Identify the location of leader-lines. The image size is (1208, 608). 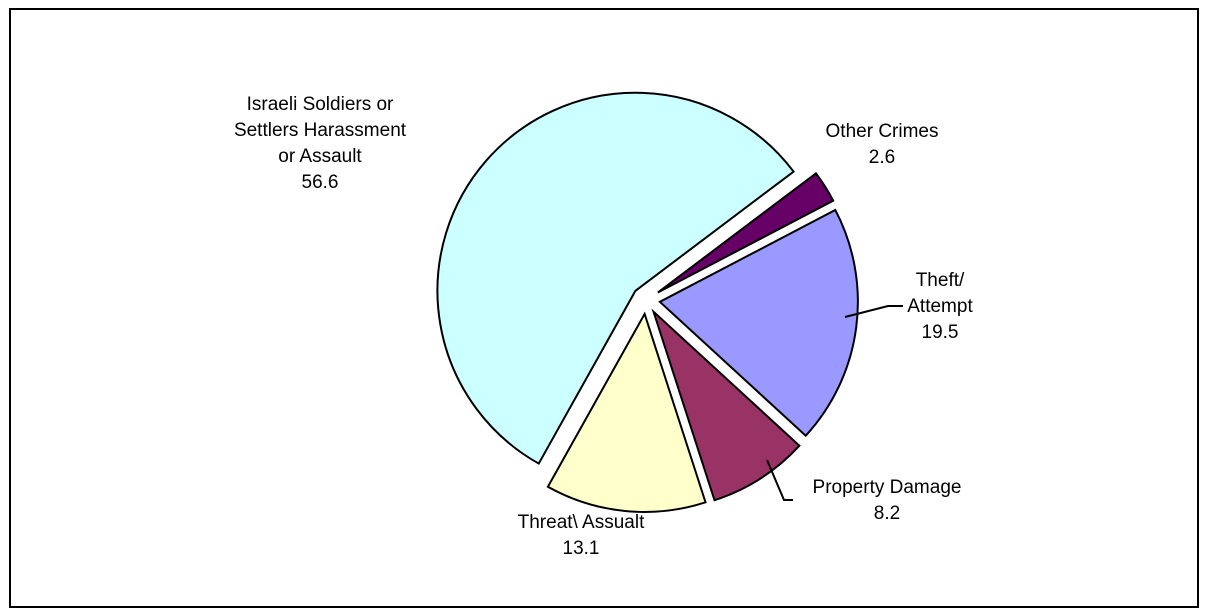
(834, 403).